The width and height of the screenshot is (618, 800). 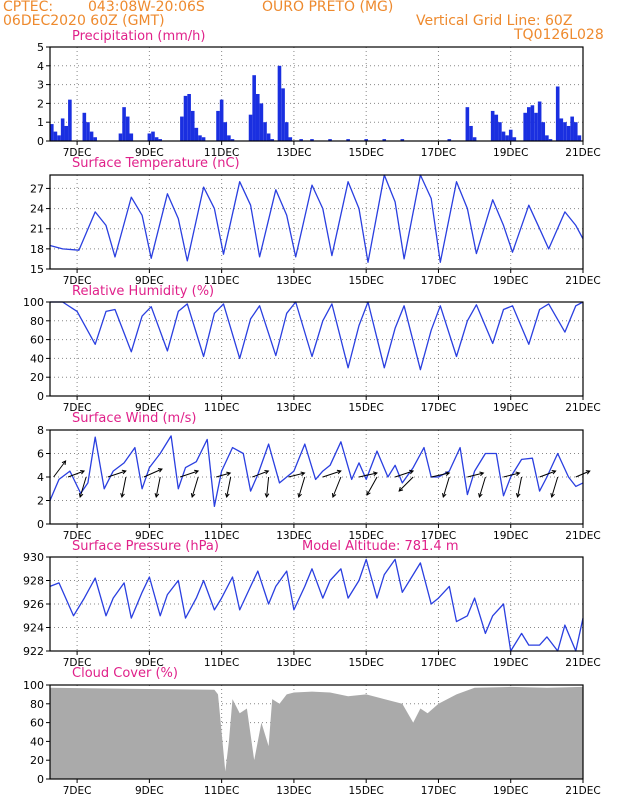 I want to click on y-tick-label: 6, so click(x=40, y=454).